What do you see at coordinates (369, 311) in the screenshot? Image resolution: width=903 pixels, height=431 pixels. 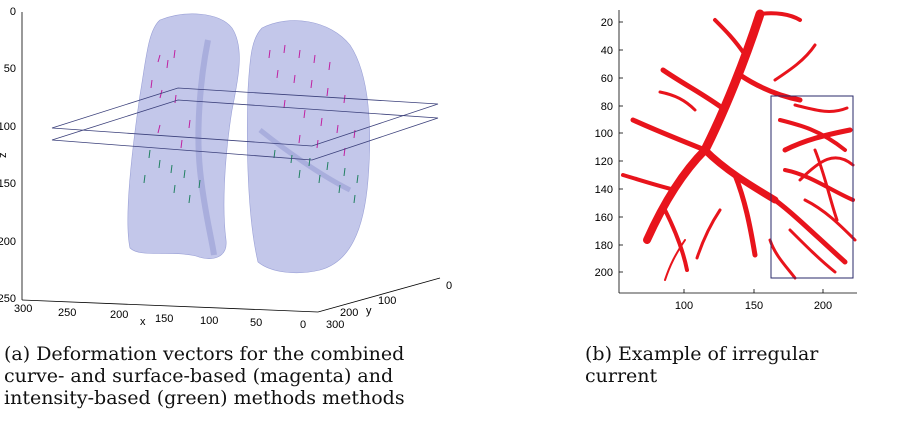 I see `y-axis-label: y` at bounding box center [369, 311].